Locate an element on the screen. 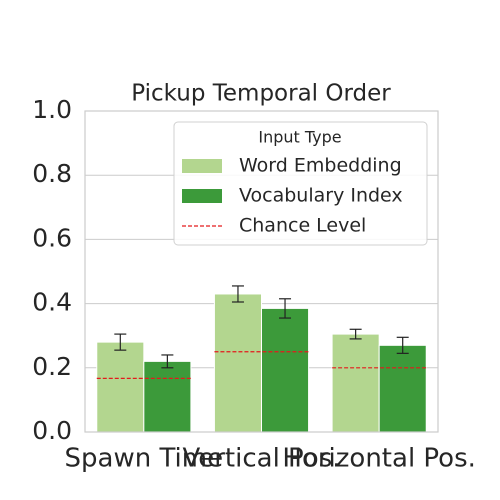 Image resolution: width=500 pixels, height=500 pixels. y-tick-label: 0.0 is located at coordinates (52, 430).